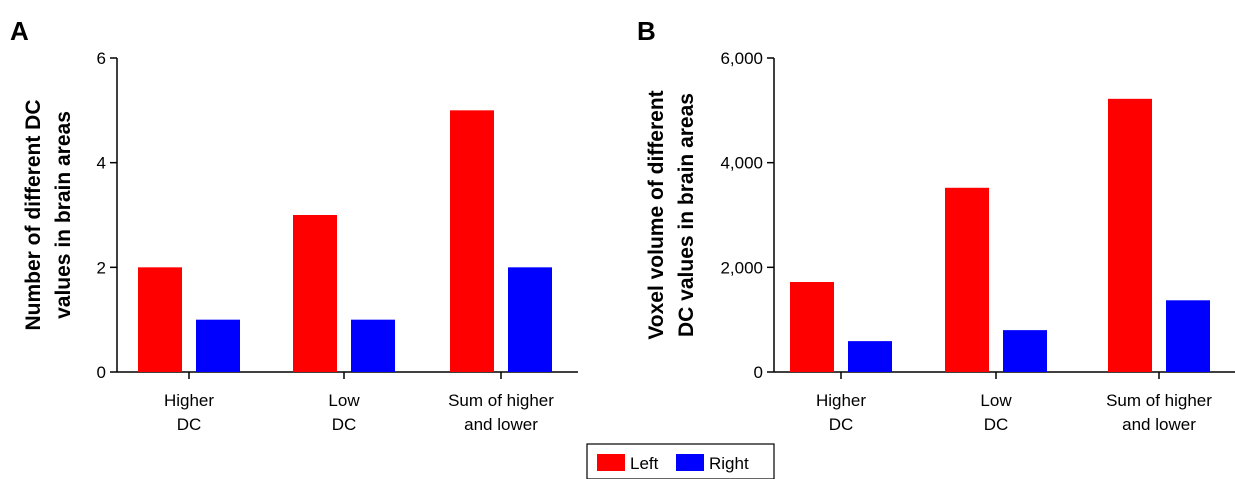 The image size is (1235, 479). What do you see at coordinates (686, 215) in the screenshot?
I see `y-axis-title-line: DC values in brain areas` at bounding box center [686, 215].